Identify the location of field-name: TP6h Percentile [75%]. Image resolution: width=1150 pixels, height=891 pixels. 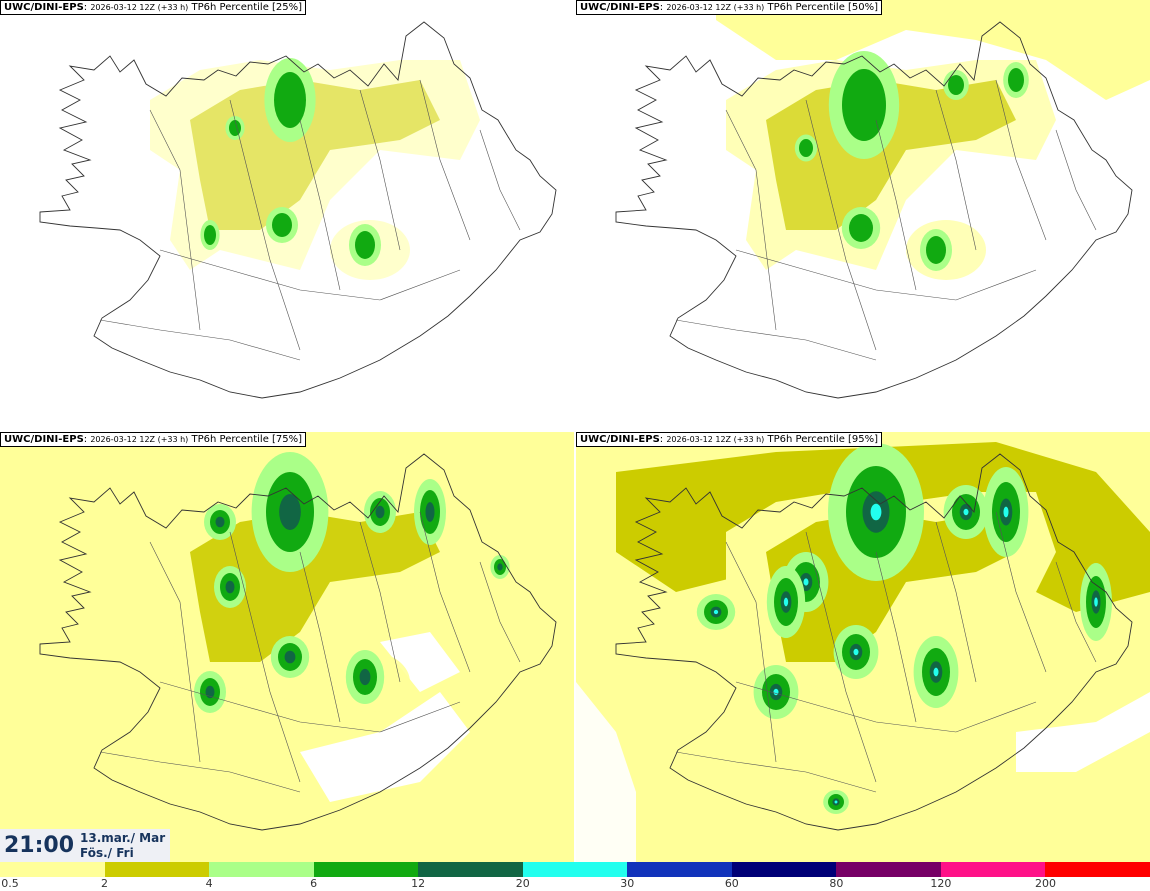
(247, 439).